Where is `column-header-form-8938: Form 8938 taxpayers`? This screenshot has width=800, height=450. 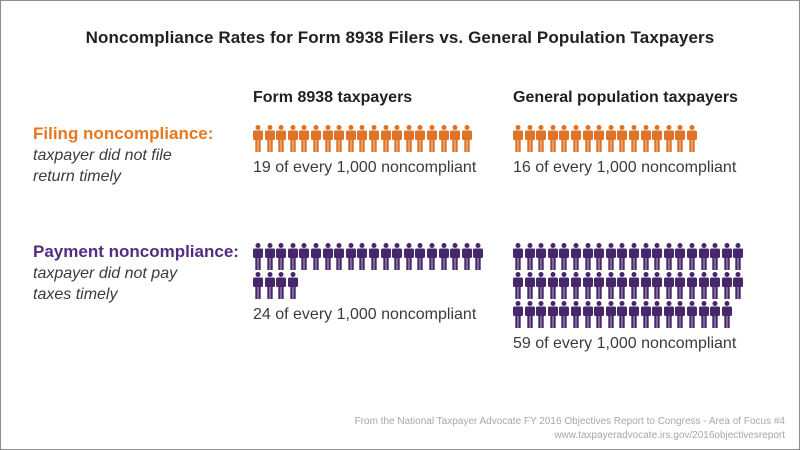
column-header-form-8938: Form 8938 taxpayers is located at coordinates (333, 97).